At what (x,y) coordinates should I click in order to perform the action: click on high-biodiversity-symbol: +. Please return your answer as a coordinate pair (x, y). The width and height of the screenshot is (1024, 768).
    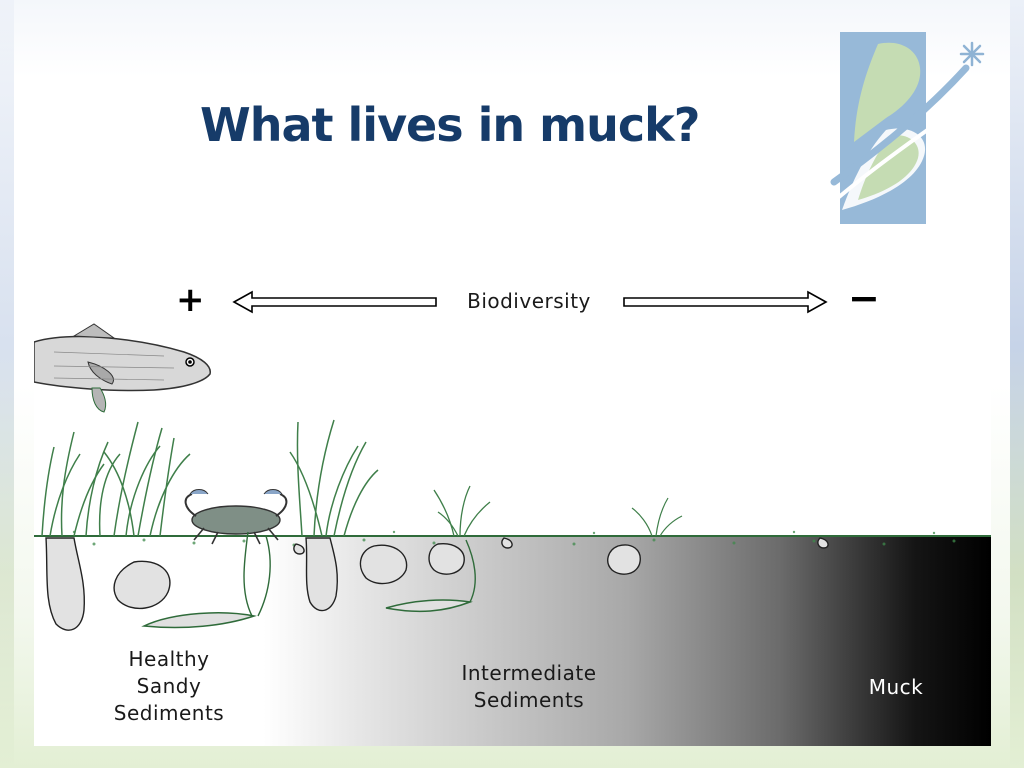
    Looking at the image, I should click on (190, 300).